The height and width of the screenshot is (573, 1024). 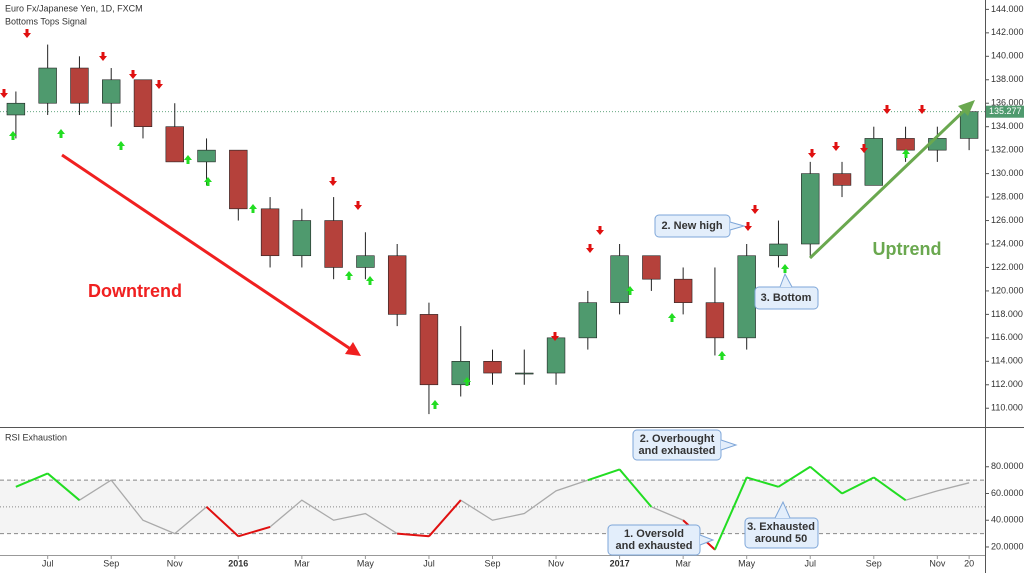 What do you see at coordinates (1007, 337) in the screenshot?
I see `y-tick-label: 116.000` at bounding box center [1007, 337].